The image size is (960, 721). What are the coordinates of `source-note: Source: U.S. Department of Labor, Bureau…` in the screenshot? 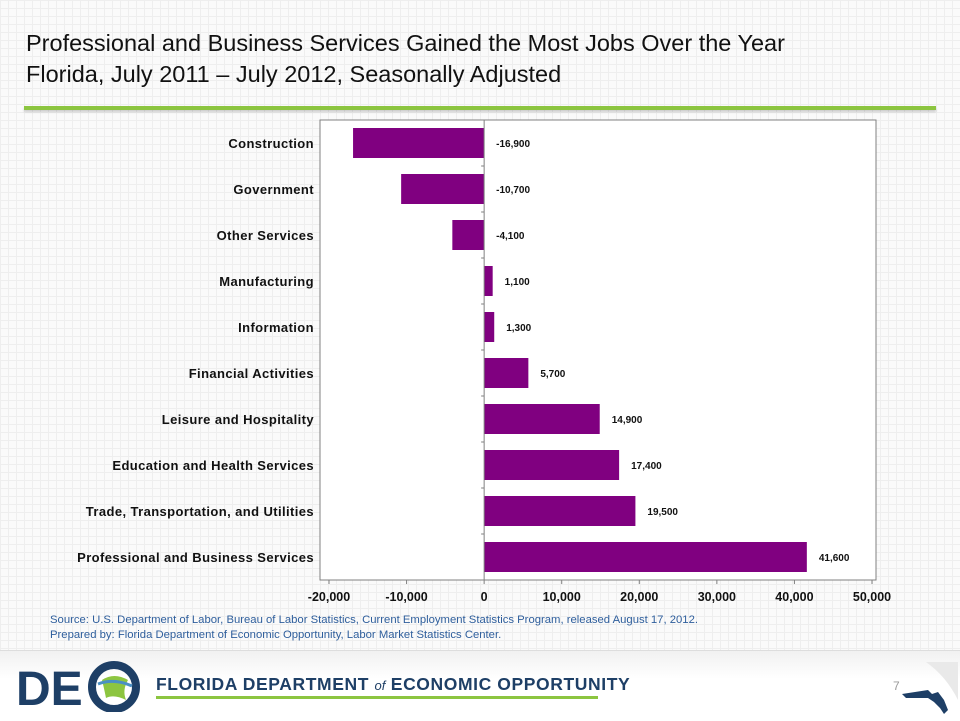 It's located at (480, 628).